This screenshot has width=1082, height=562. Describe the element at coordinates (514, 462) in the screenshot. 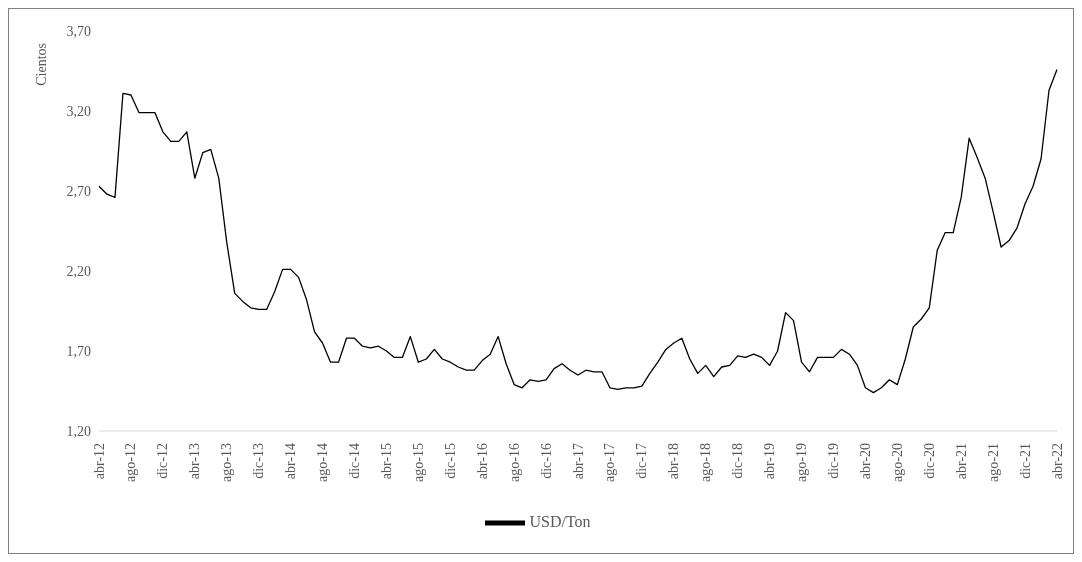

I see `x-tick-label: ago-16` at that location.